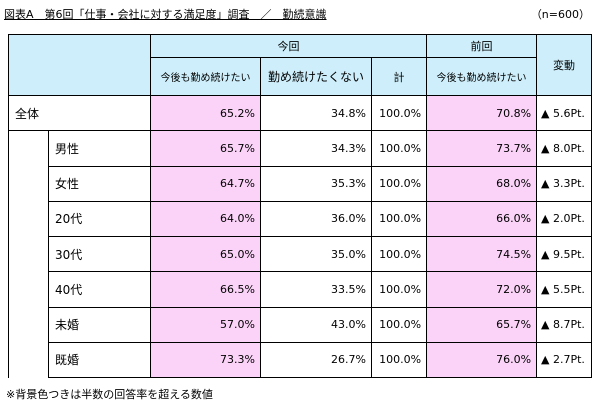 Image resolution: width=600 pixels, height=408 pixels. I want to click on row-label: 20代, so click(99, 219).